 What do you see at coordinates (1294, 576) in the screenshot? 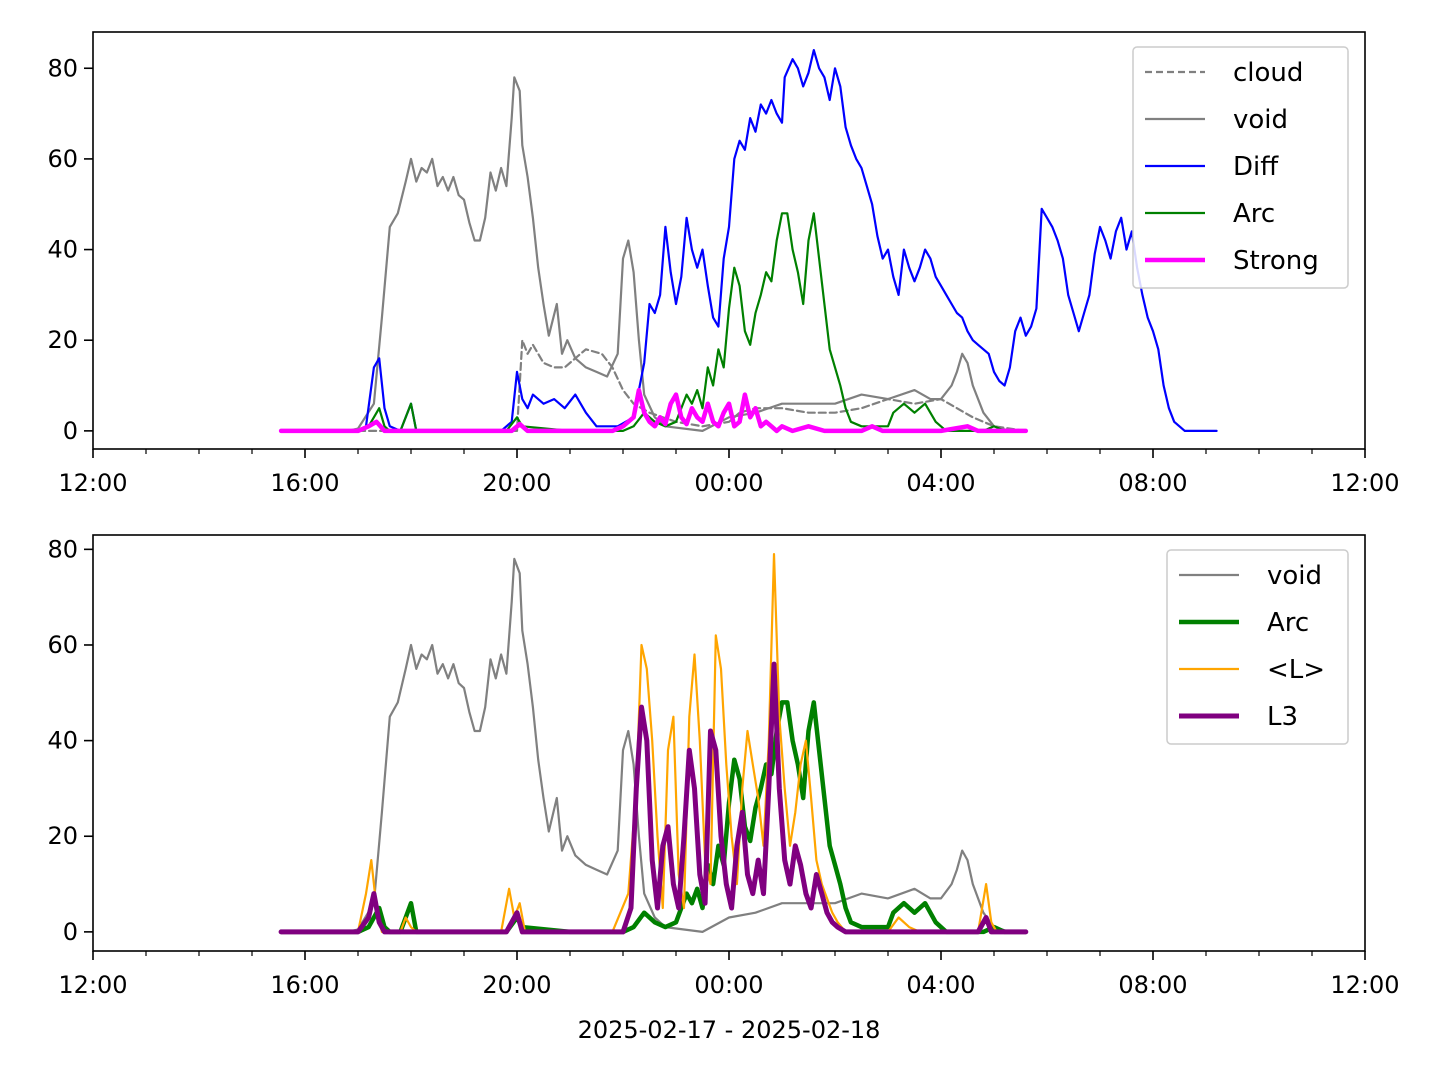
I see `legend-entry-0: void` at bounding box center [1294, 576].